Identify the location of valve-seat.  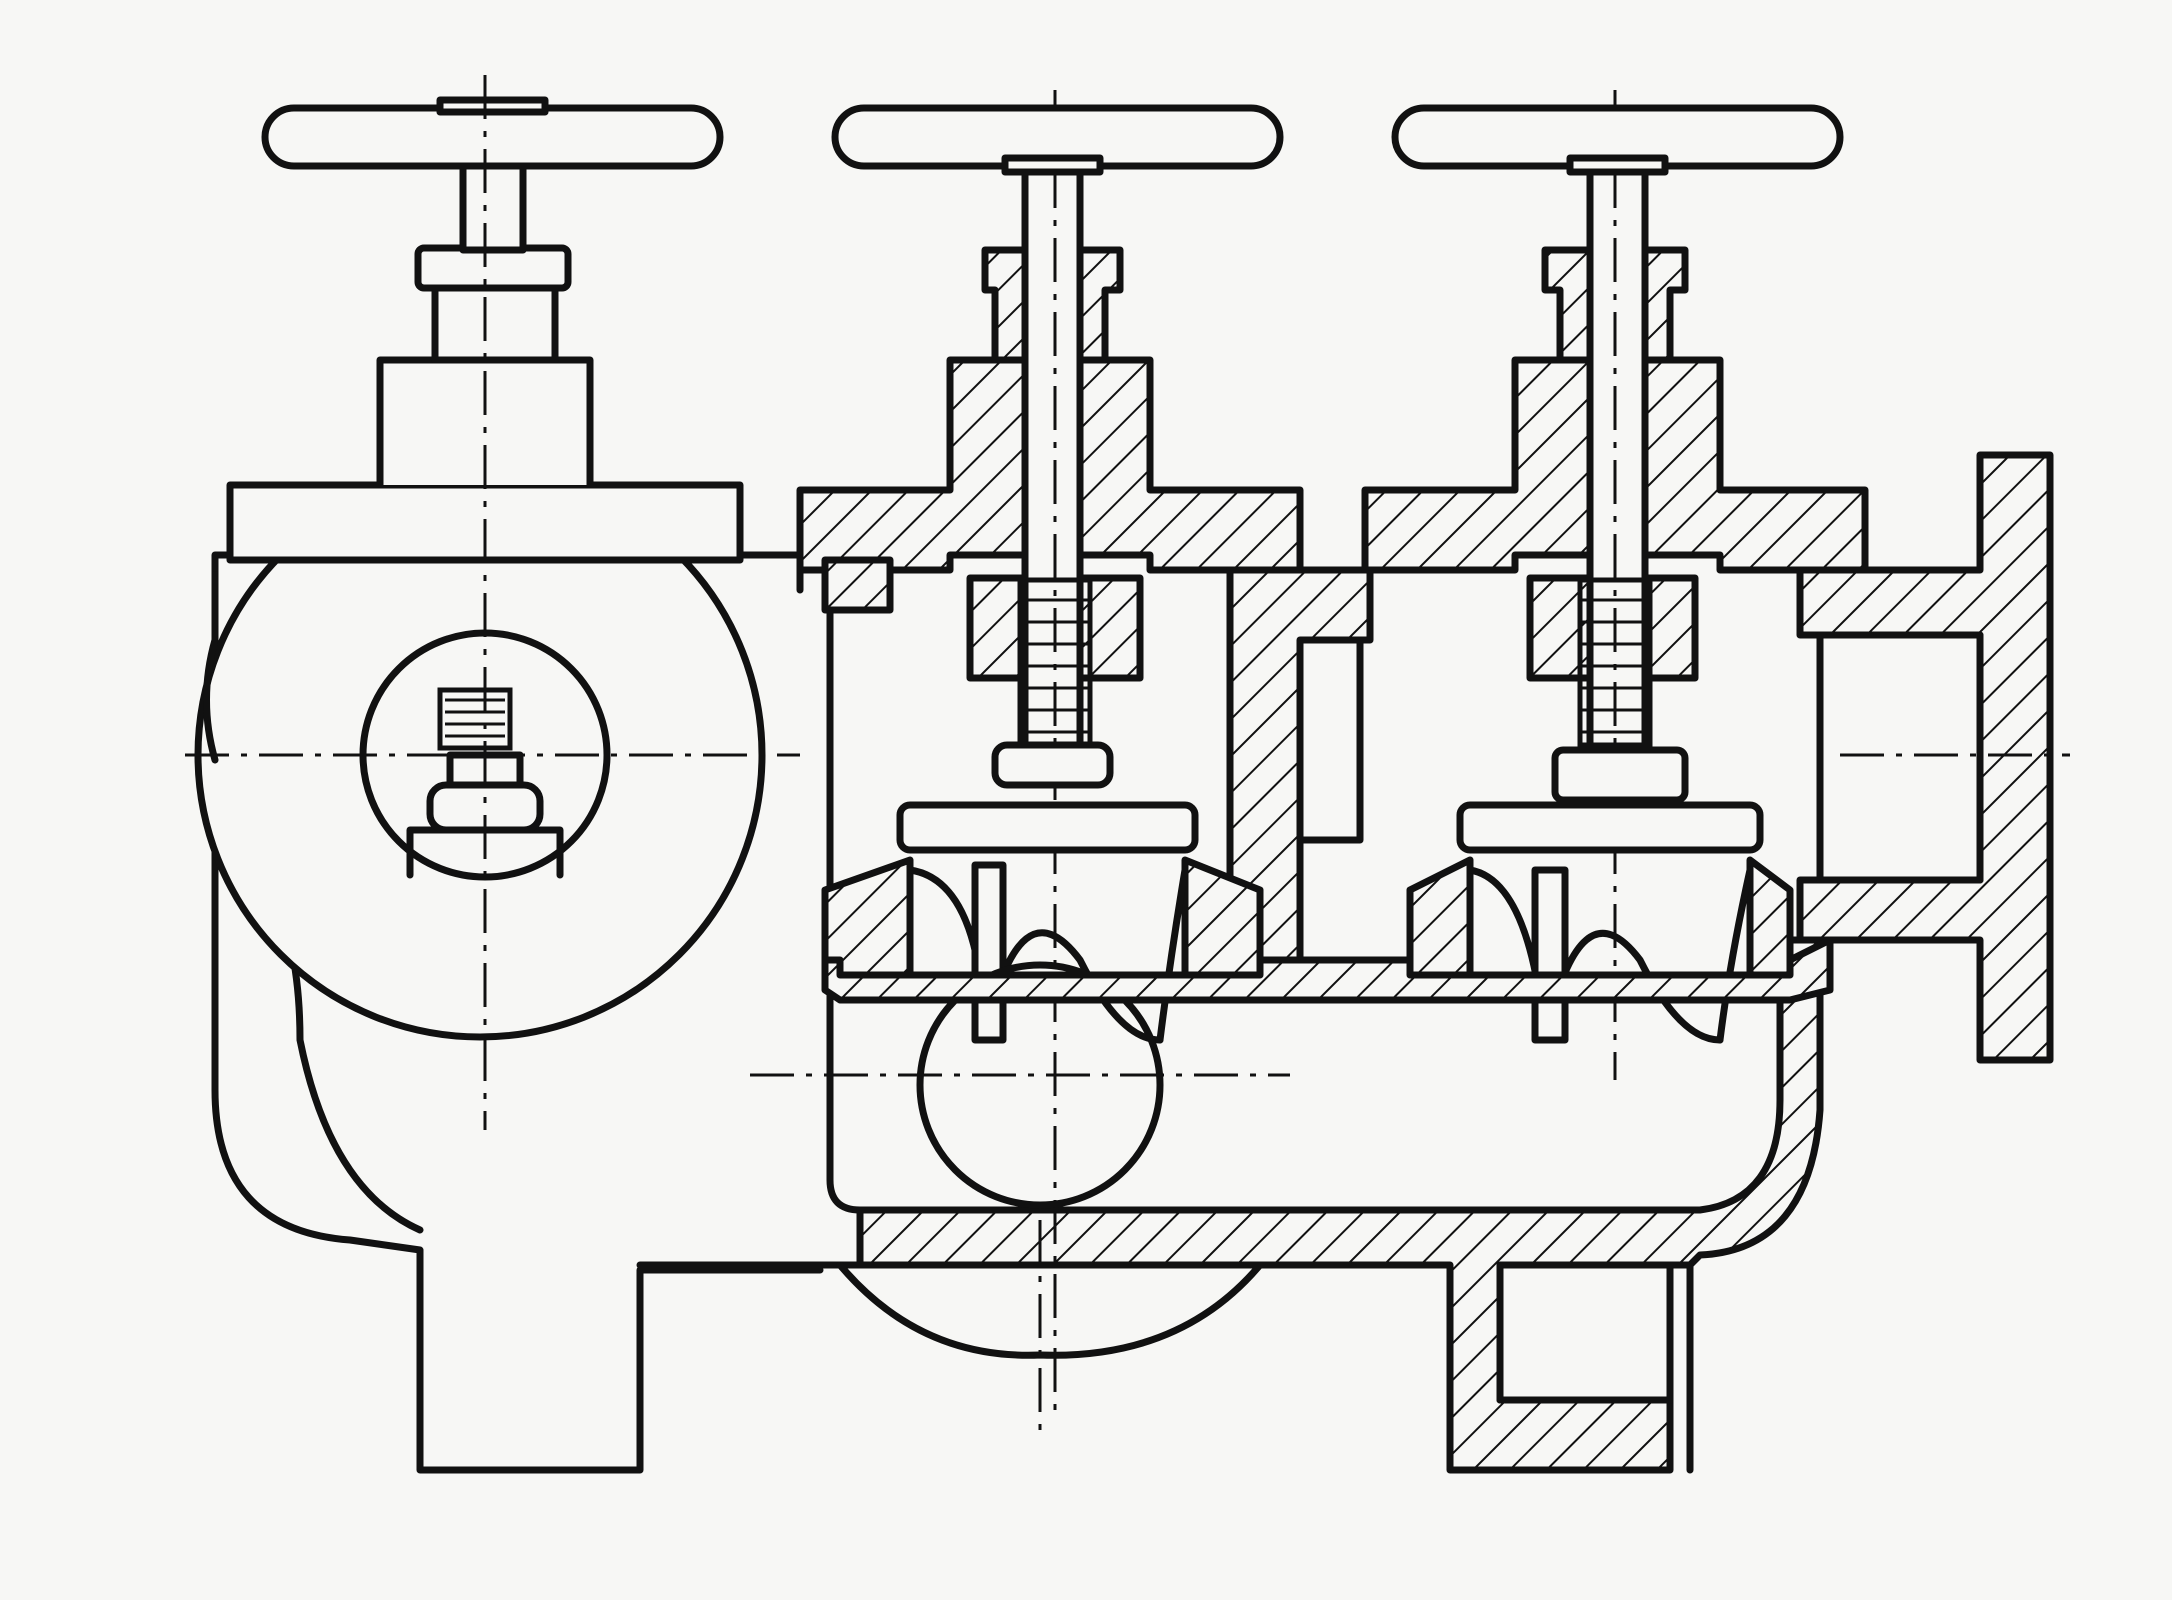
(1440, 925).